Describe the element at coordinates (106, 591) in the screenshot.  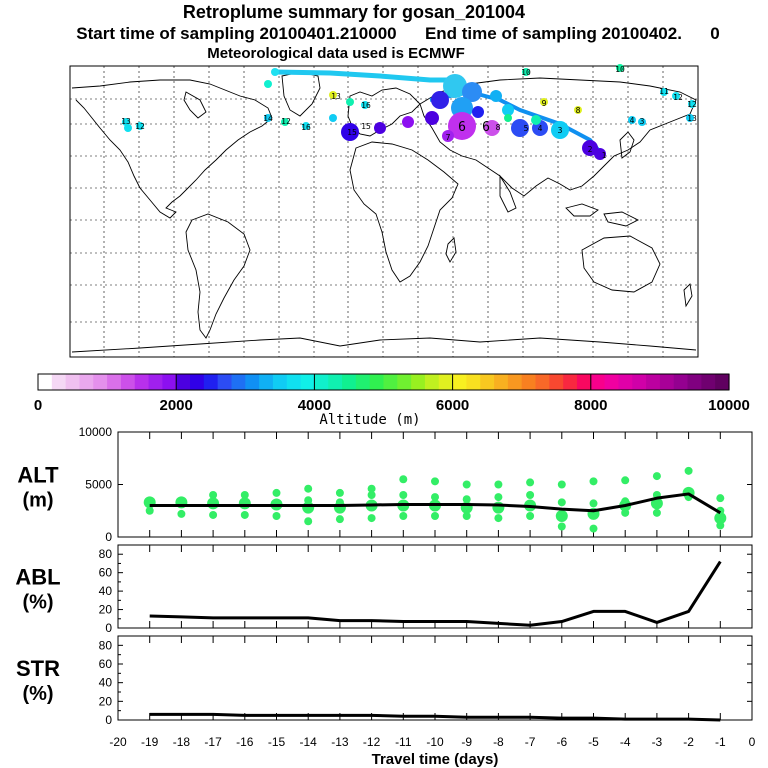
I see `y-tick-label: 40` at that location.